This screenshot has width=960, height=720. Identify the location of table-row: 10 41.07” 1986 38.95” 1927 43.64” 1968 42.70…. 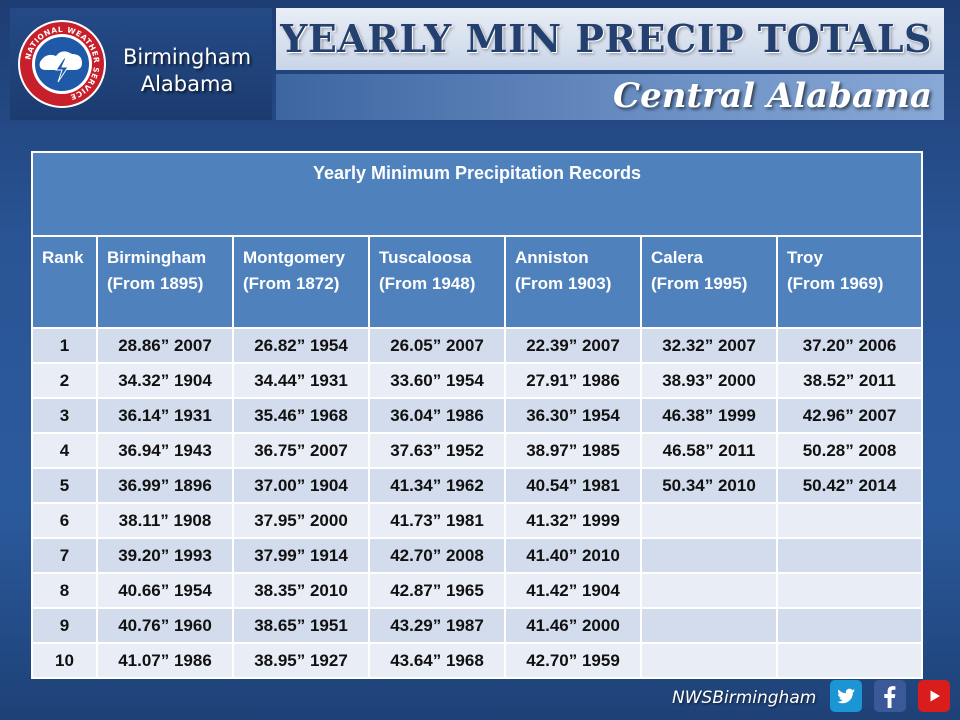
(477, 660).